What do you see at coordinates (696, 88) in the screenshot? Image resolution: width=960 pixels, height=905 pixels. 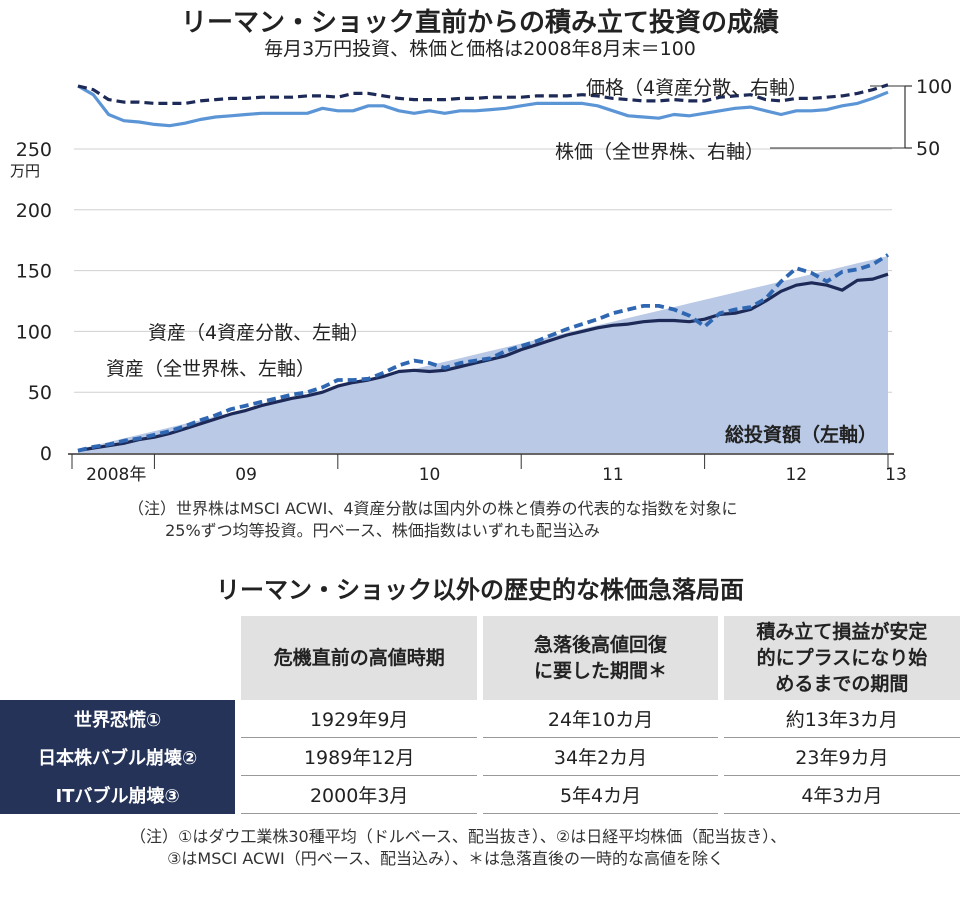 I see `price-index-label: 価格（4資産分散、右軸）` at bounding box center [696, 88].